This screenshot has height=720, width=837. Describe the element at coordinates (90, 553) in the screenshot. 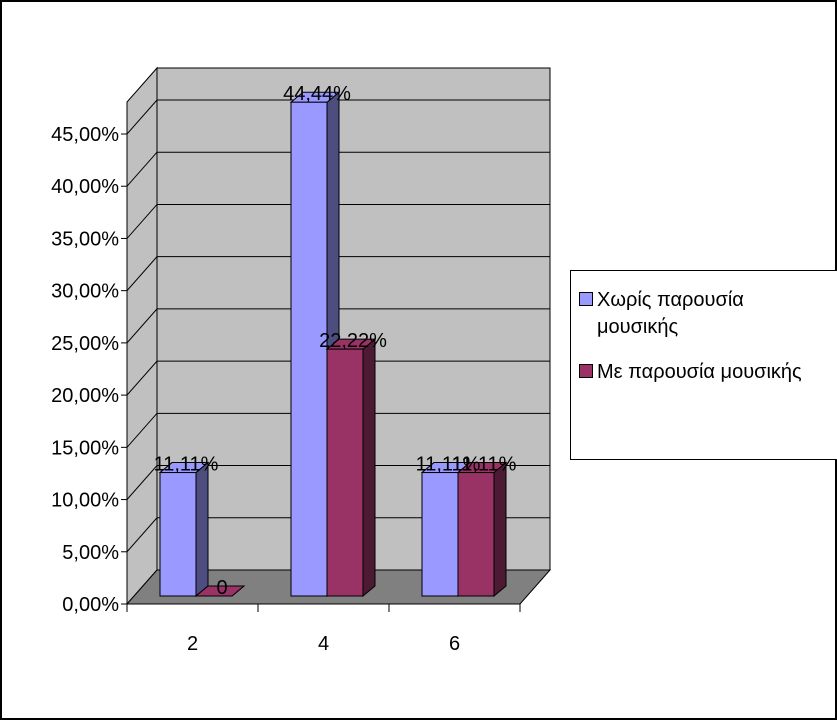

I see `y-tick-label: 5,00%` at that location.